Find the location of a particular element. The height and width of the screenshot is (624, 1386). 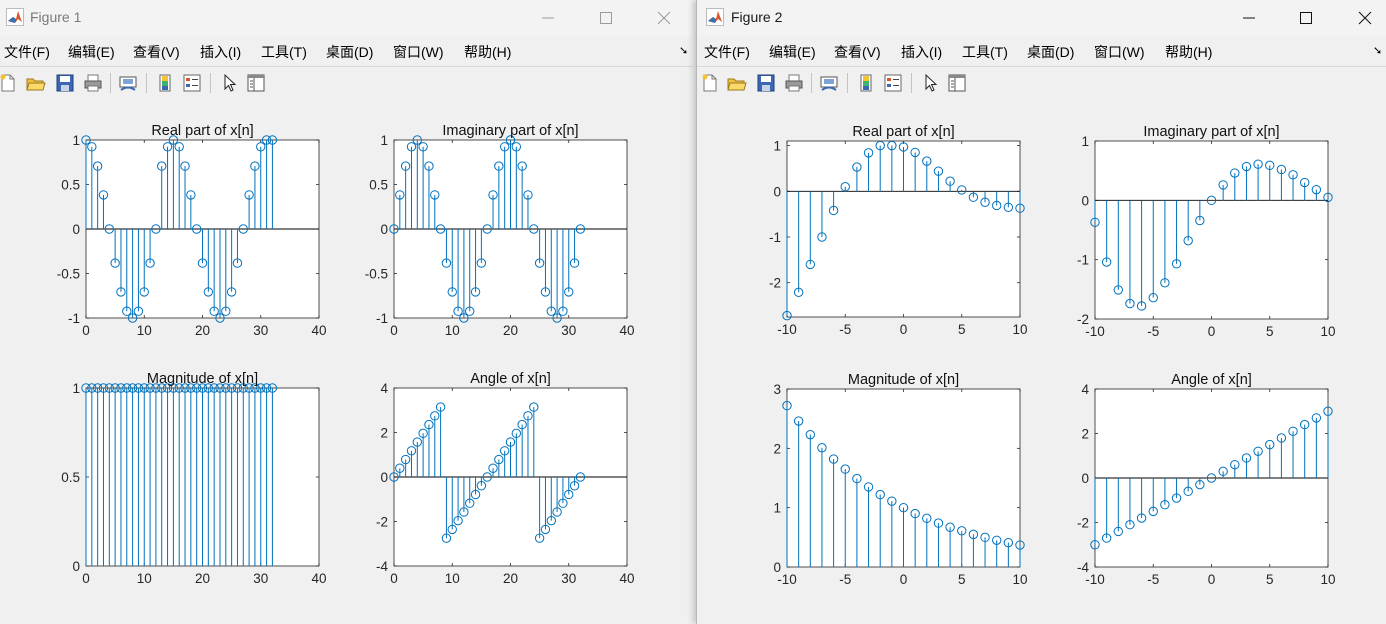

y-tick-label: -1 is located at coordinates (382, 318).